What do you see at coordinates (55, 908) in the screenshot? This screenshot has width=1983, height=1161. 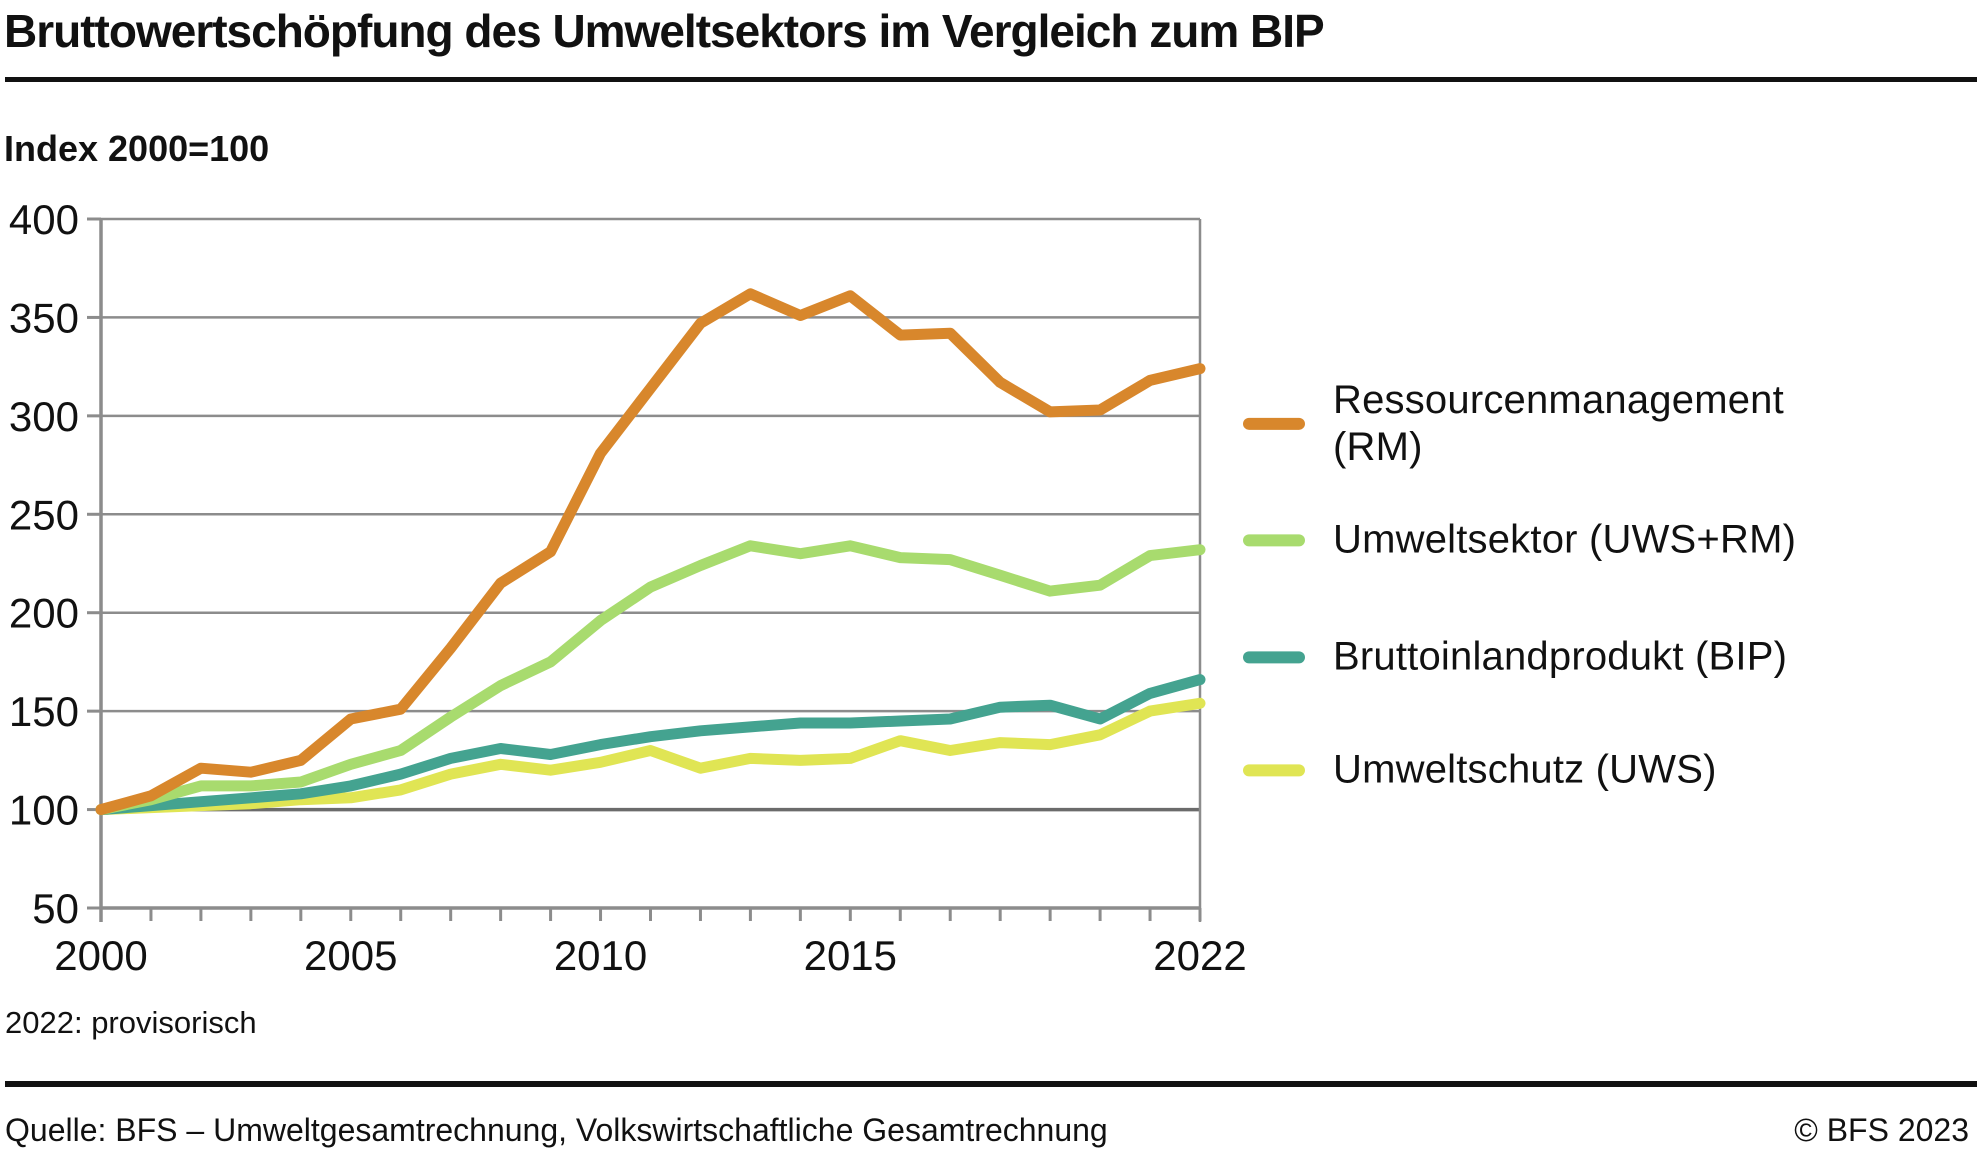 I see `y-axis-label-50: 50` at bounding box center [55, 908].